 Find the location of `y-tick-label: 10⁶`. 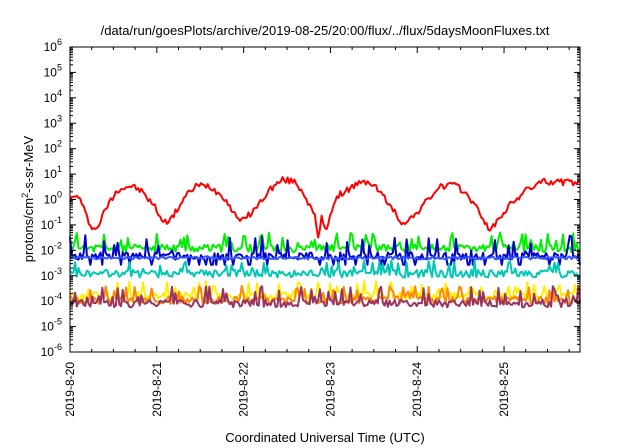

y-tick-label: 10⁶ is located at coordinates (53, 45).